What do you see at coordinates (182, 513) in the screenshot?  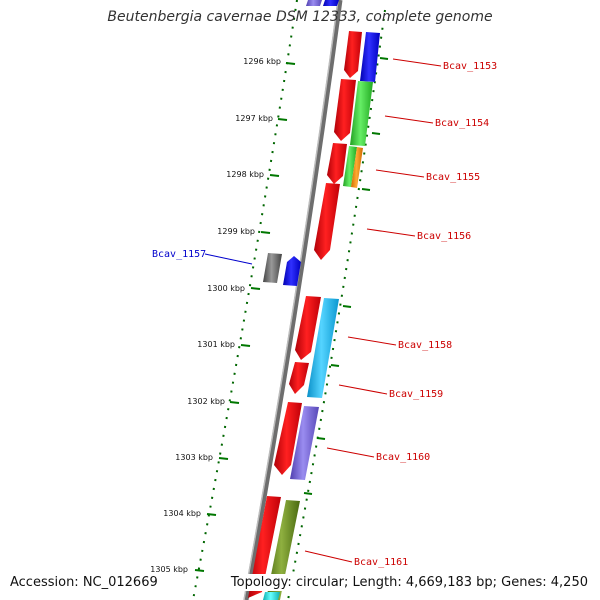 I see `tick-label: 1304 kbp` at bounding box center [182, 513].